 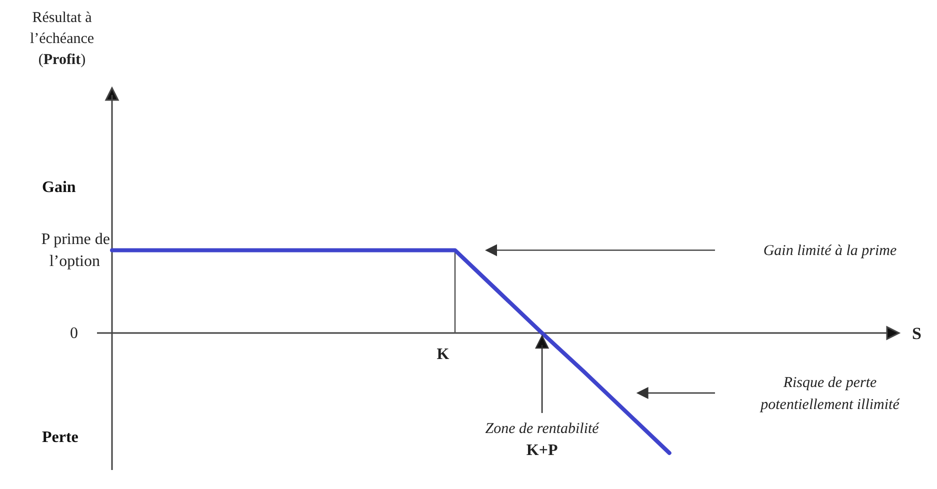 I want to click on text: Risque de perte potentiellement illimité, so click(x=830, y=394).